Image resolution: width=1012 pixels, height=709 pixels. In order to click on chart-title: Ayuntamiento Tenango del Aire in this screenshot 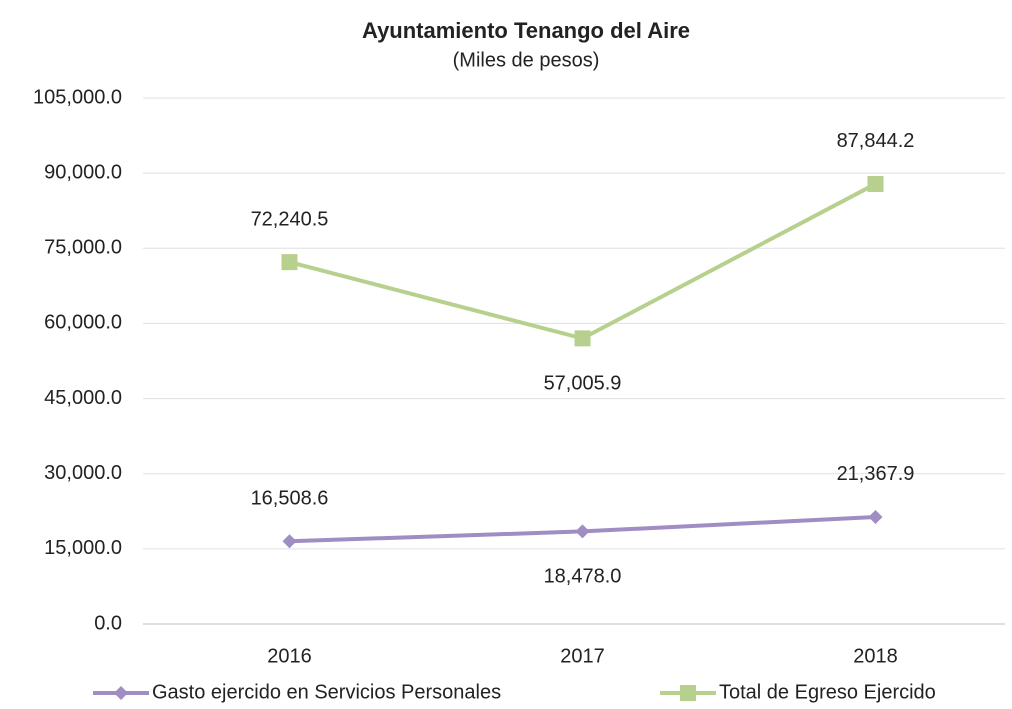, I will do `click(526, 30)`.